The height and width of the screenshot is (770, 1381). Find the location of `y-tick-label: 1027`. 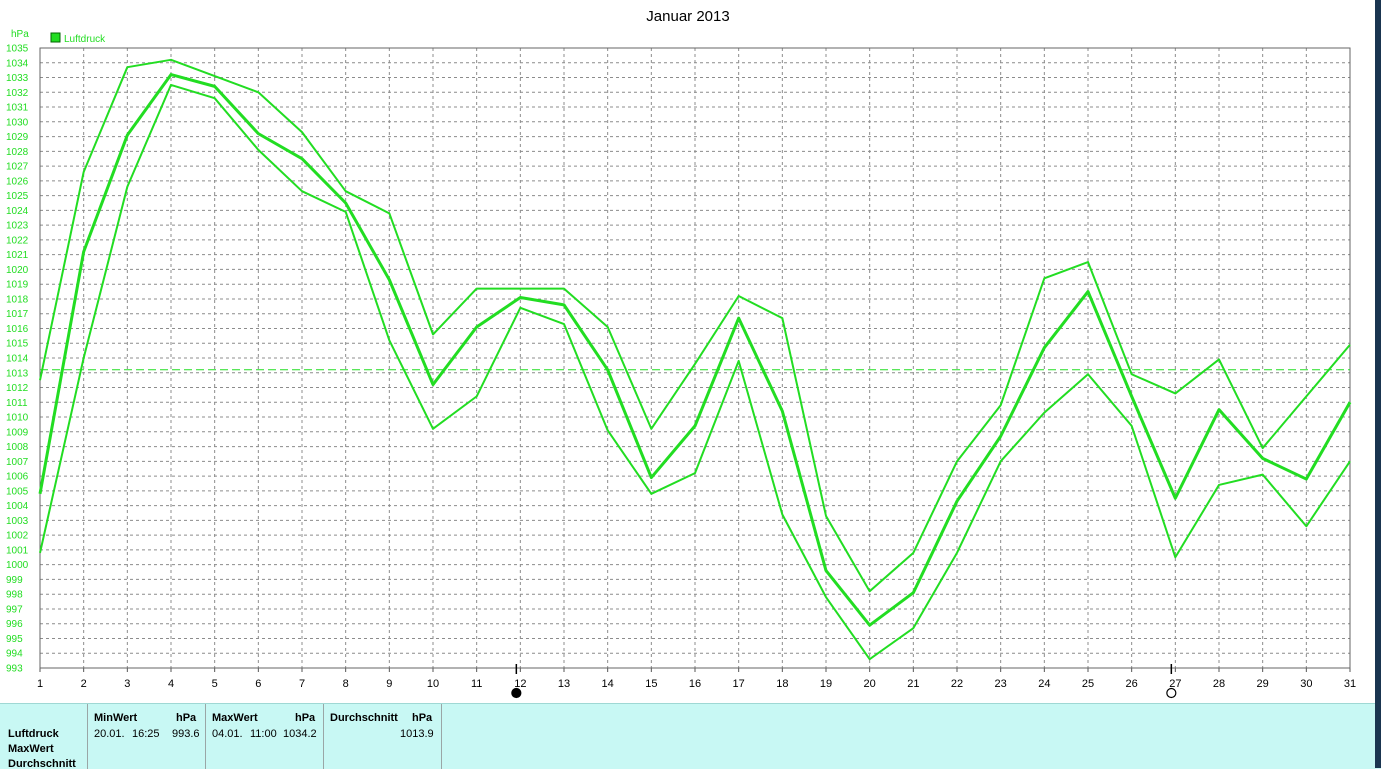

y-tick-label: 1027 is located at coordinates (17, 167).